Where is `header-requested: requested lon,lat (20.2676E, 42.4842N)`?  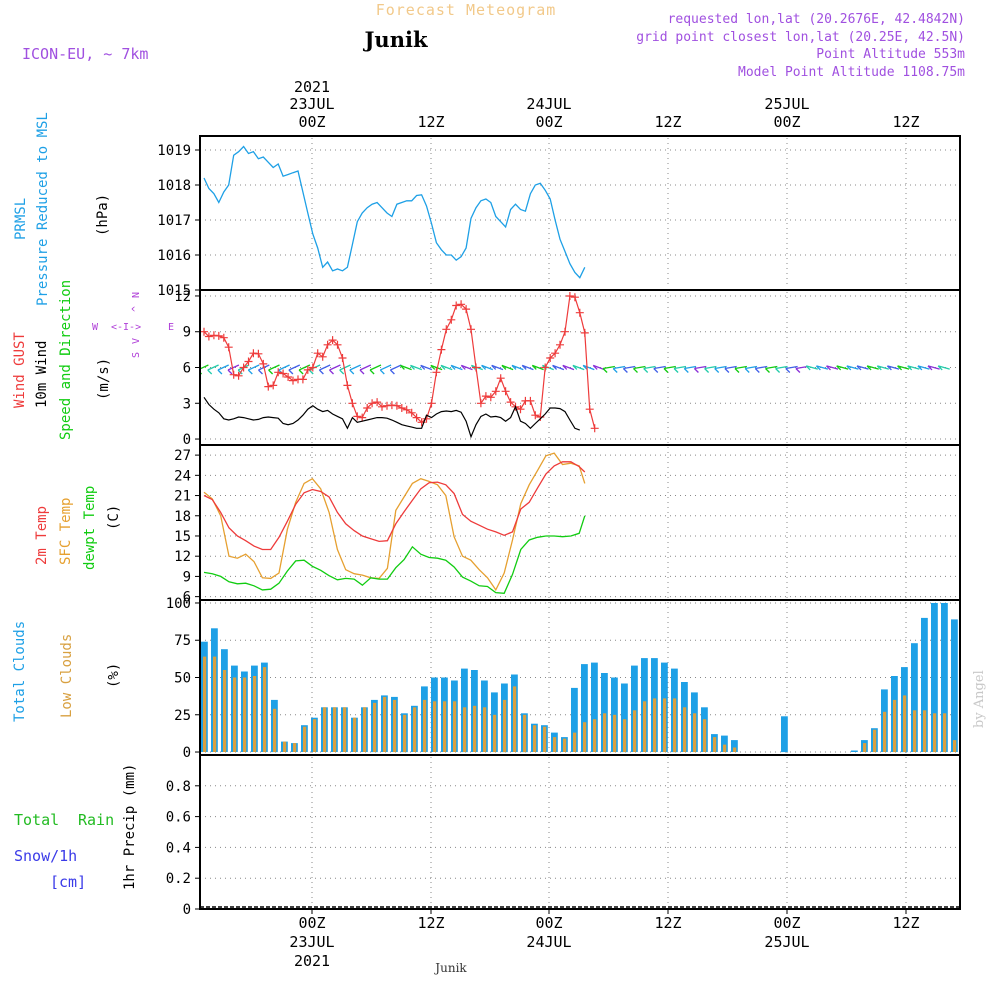 header-requested: requested lon,lat (20.2676E, 42.4842N) is located at coordinates (816, 19).